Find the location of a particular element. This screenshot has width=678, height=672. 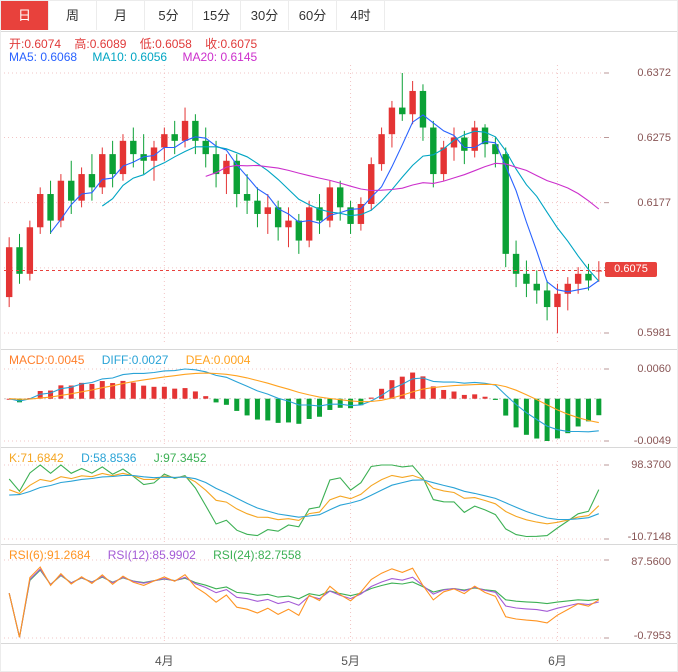

macd-readout: MACD:0.0045 DIFF:0.0027 DEA:0.0004 is located at coordinates (136, 360).